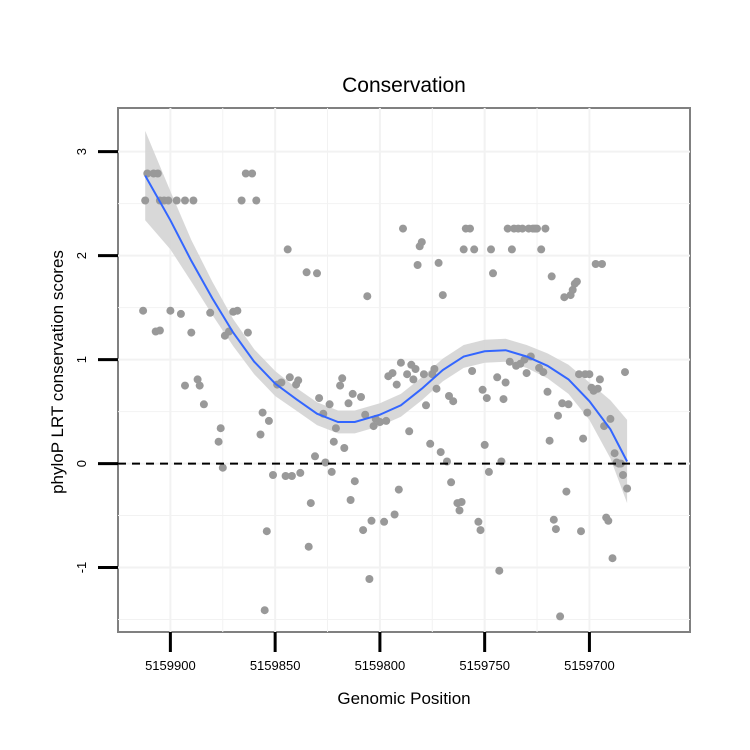 The height and width of the screenshot is (750, 750). What do you see at coordinates (81, 568) in the screenshot?
I see `y-tick-label: -1` at bounding box center [81, 568].